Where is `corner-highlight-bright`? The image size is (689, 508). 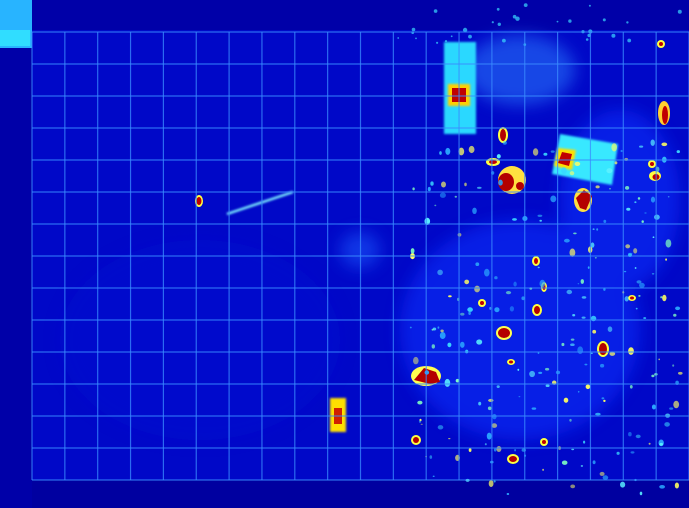
corner-highlight-bright is located at coordinates (15, 38).